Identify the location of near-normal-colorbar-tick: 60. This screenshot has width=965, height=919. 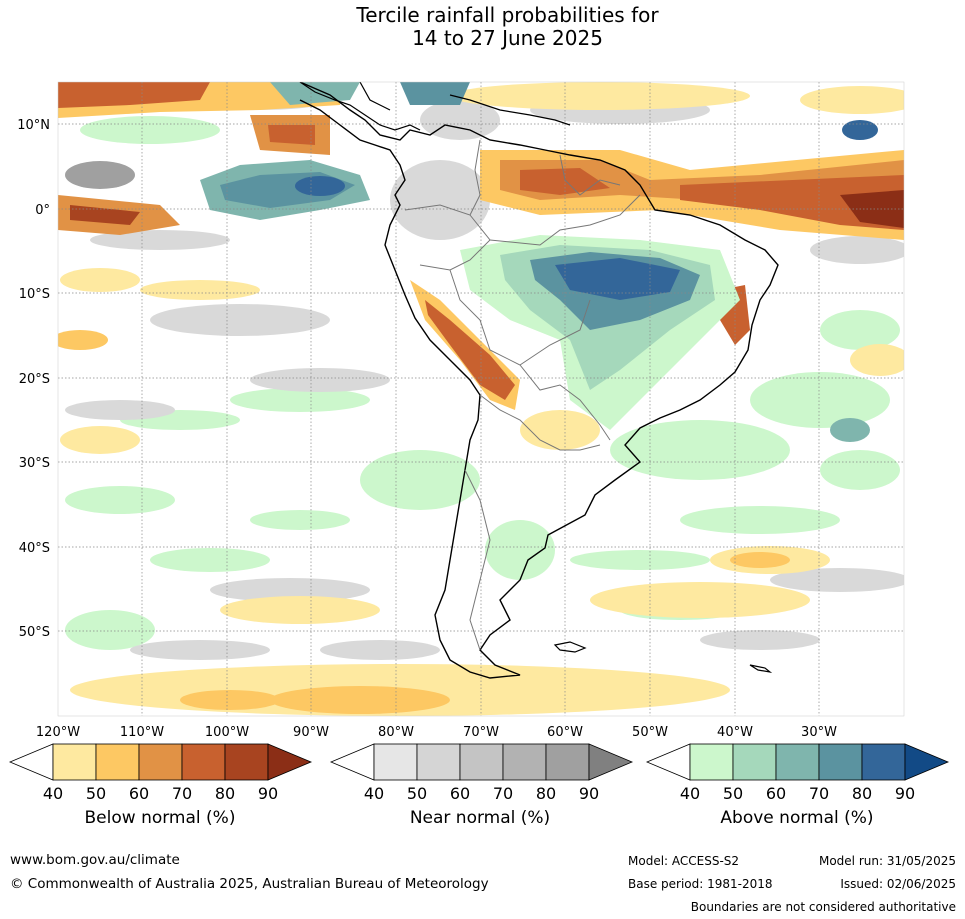
(460, 793).